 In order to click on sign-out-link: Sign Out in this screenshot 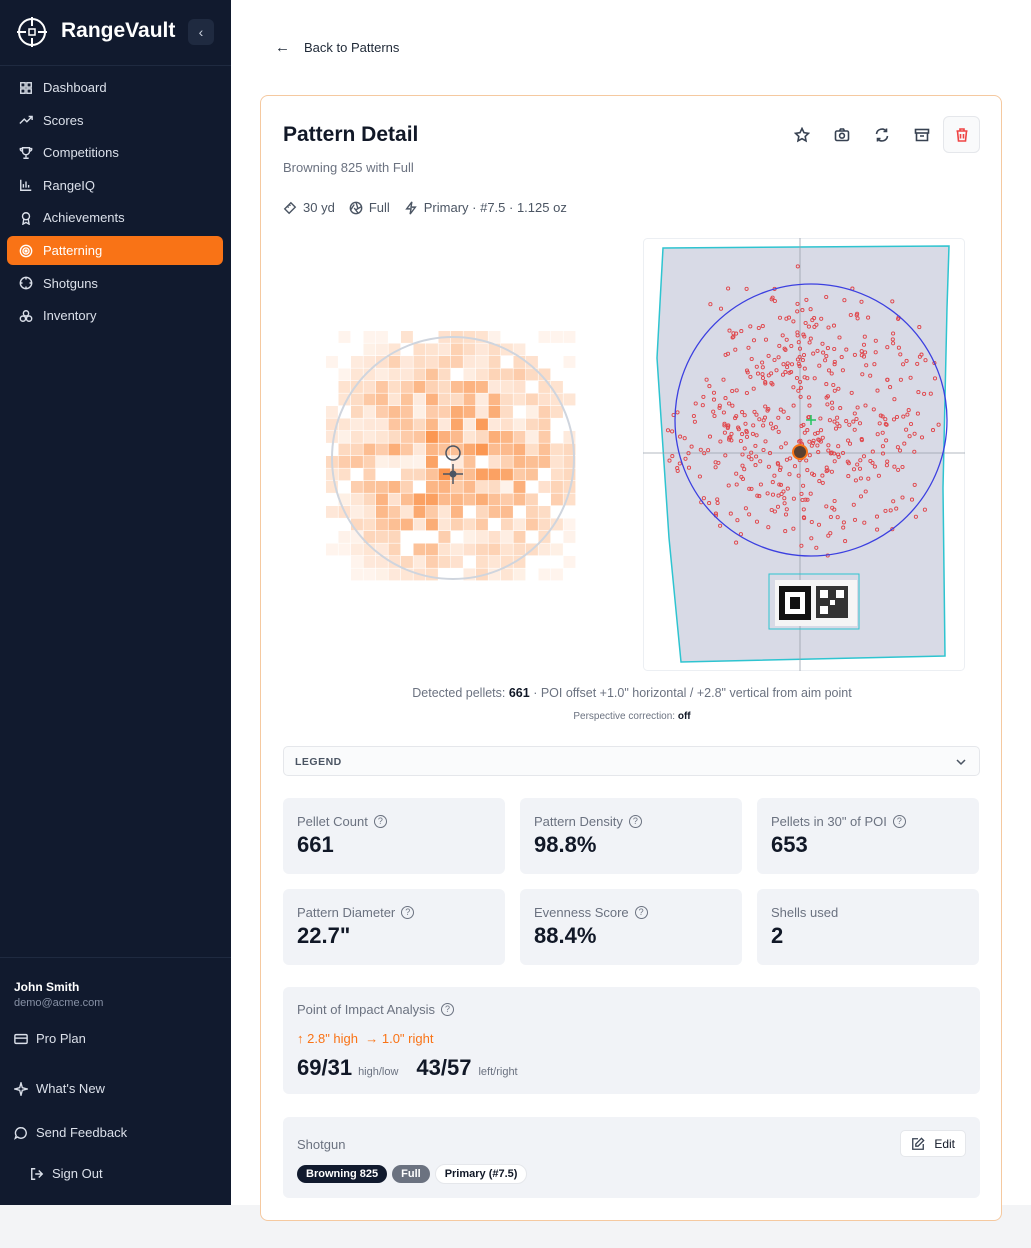, I will do `click(66, 1173)`.